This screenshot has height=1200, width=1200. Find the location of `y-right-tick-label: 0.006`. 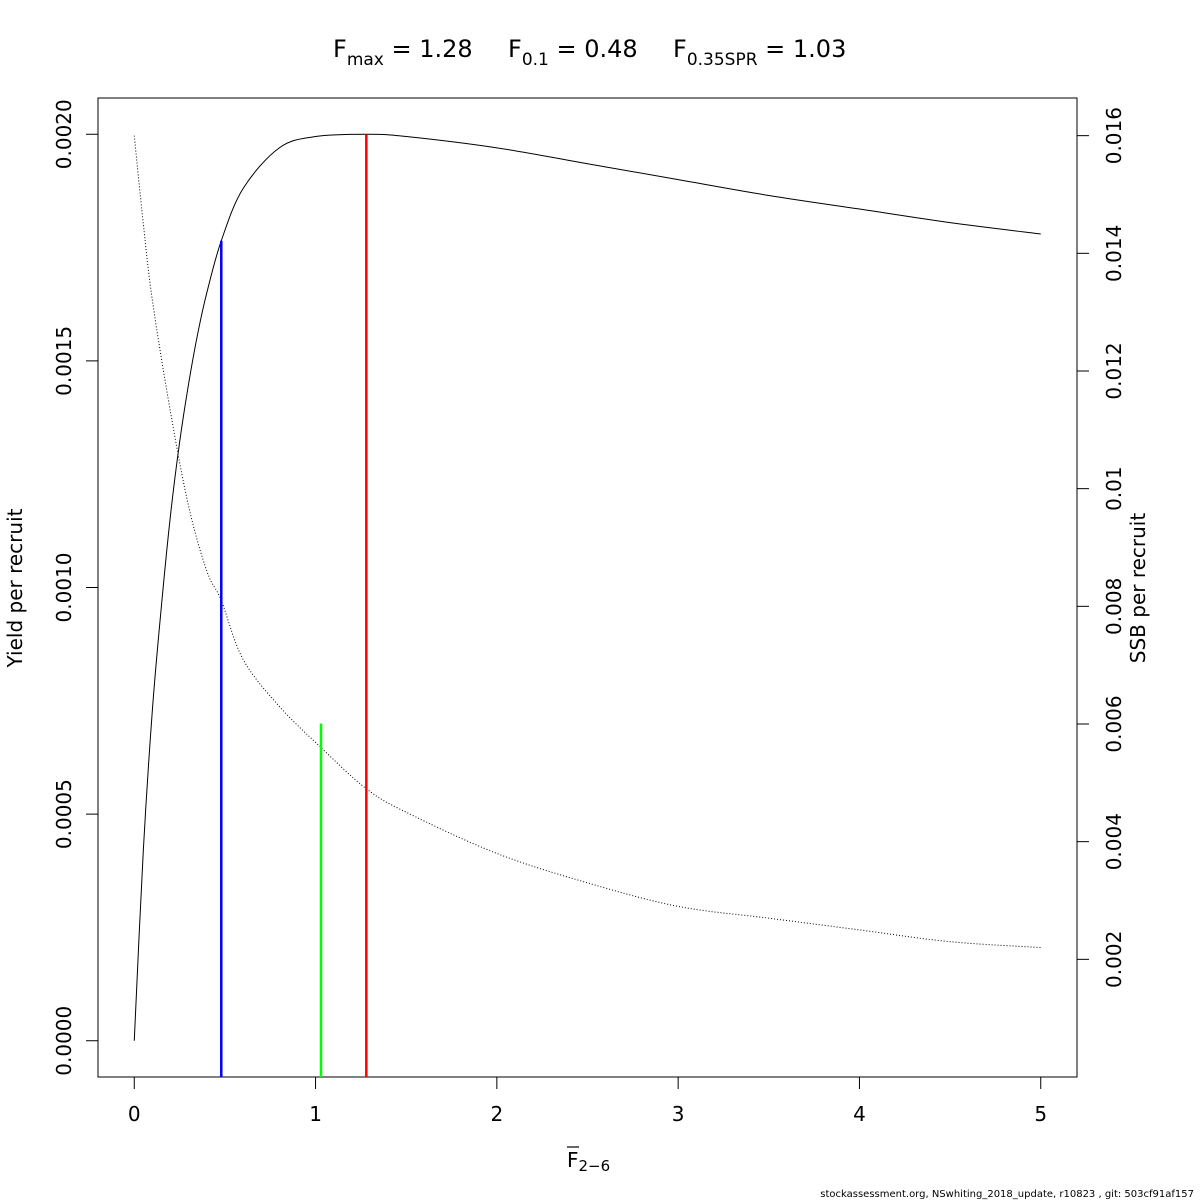

y-right-tick-label: 0.006 is located at coordinates (1114, 723).